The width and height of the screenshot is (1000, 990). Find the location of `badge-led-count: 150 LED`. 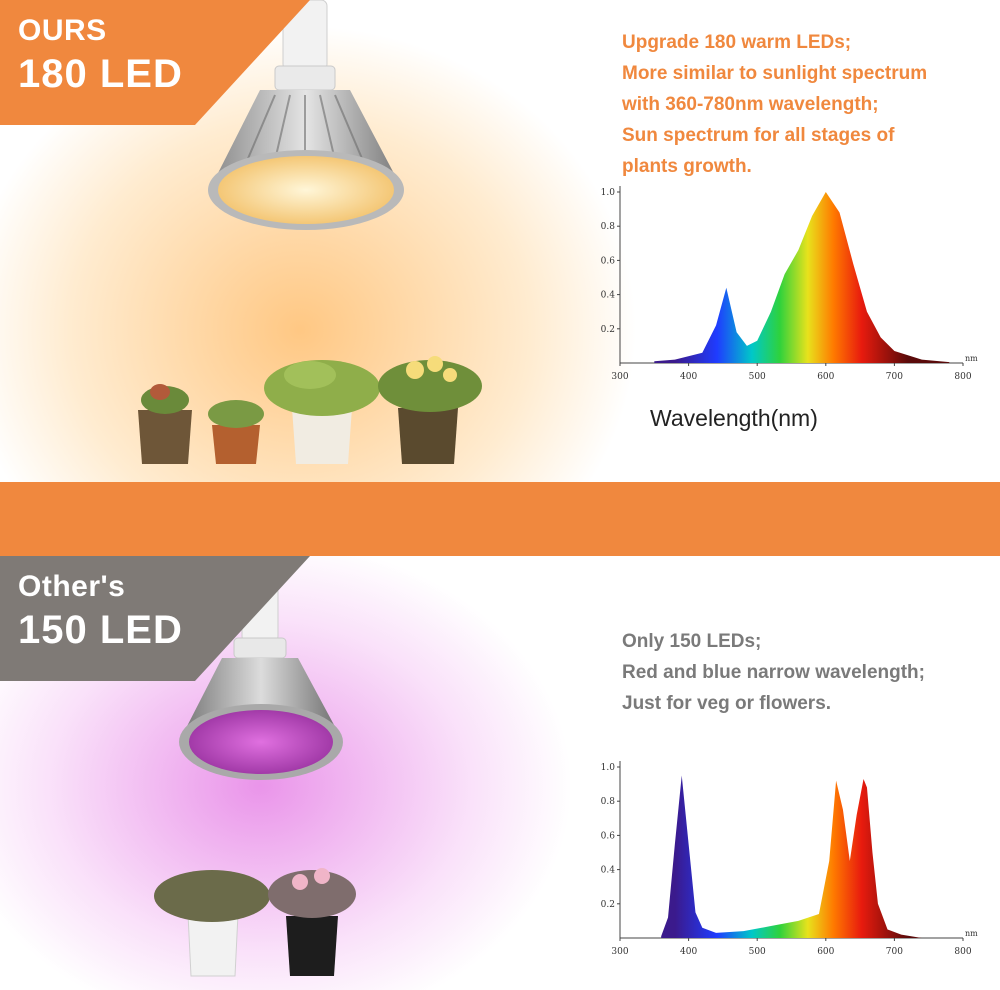

badge-led-count: 150 LED is located at coordinates (100, 630).